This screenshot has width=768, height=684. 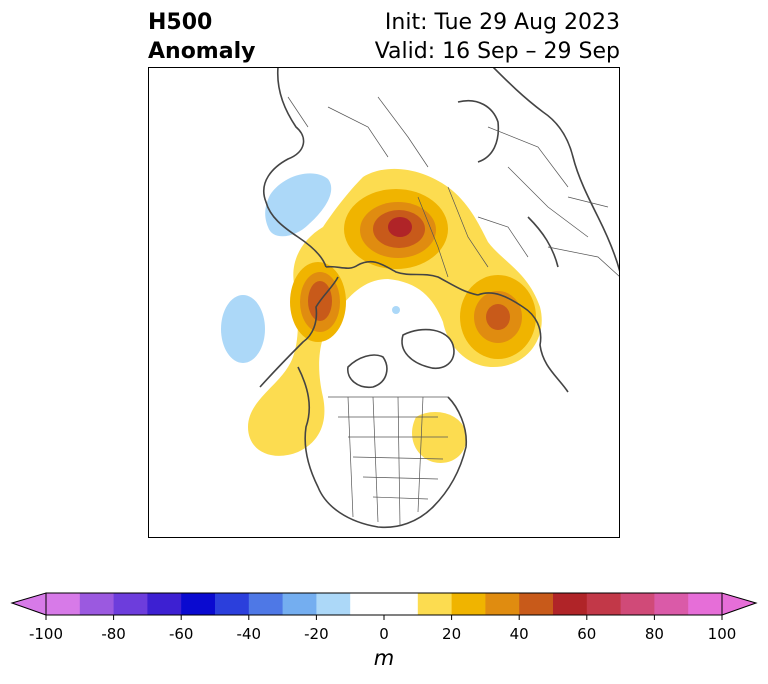 What do you see at coordinates (587, 634) in the screenshot?
I see `colorbar-tick-label: 60` at bounding box center [587, 634].